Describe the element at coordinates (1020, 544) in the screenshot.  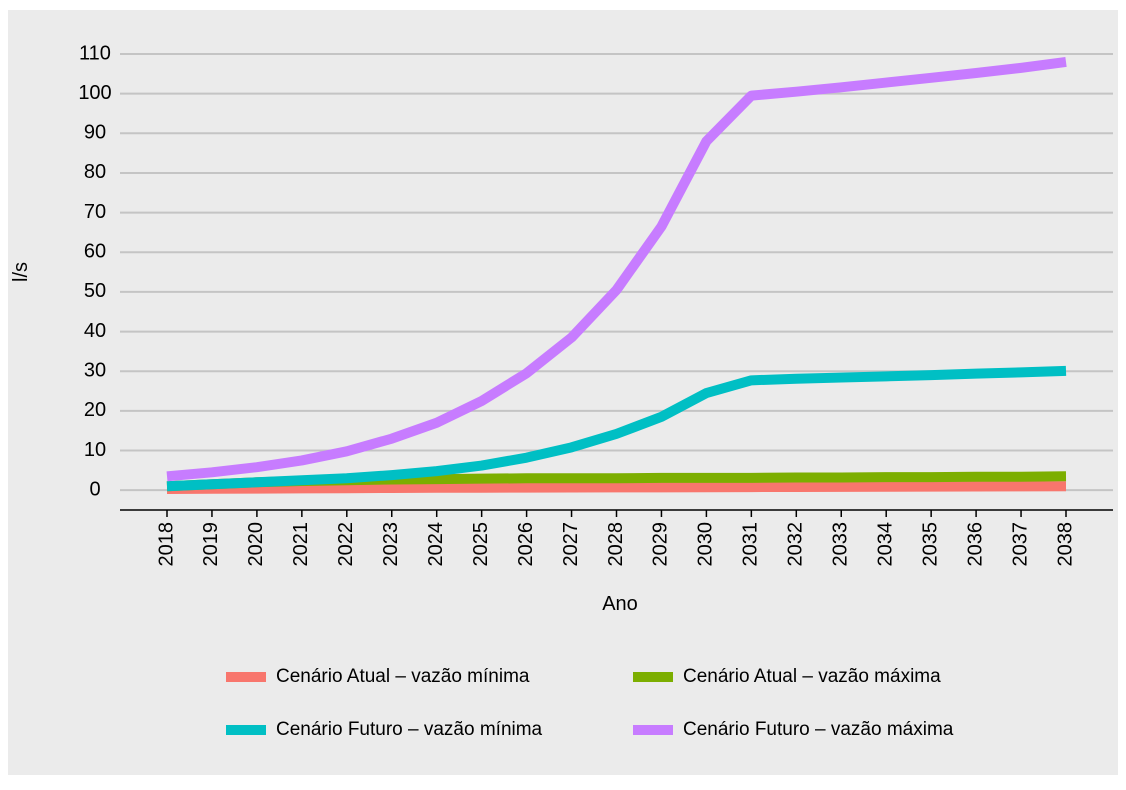
I see `x-tick-label: 2037` at that location.